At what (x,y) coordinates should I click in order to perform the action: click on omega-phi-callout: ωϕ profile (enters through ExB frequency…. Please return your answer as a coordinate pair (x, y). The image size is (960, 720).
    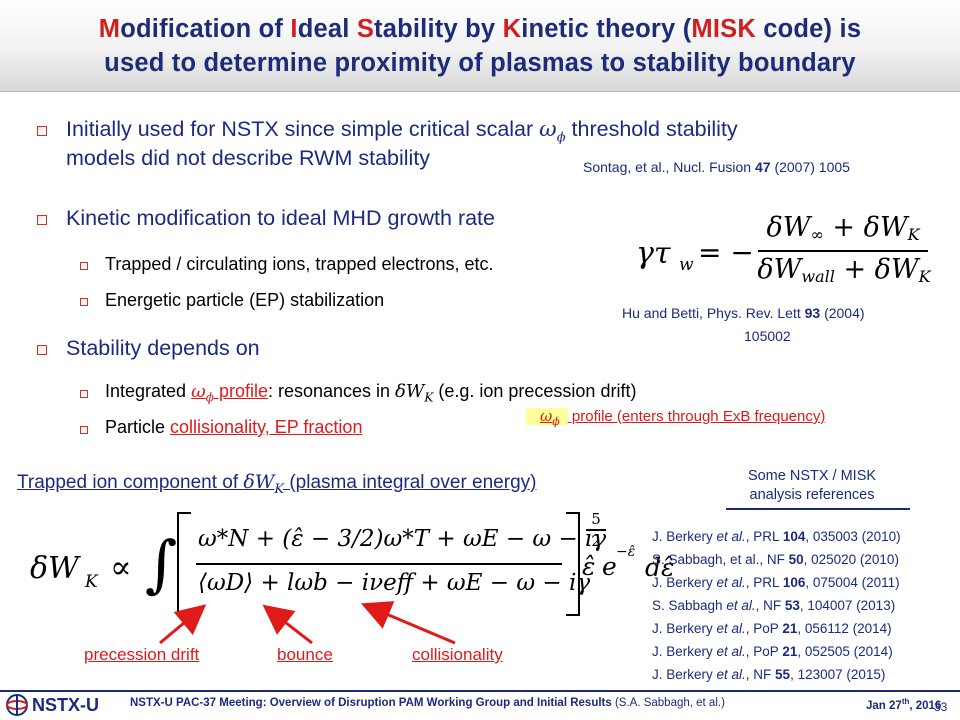
    Looking at the image, I should click on (675, 419).